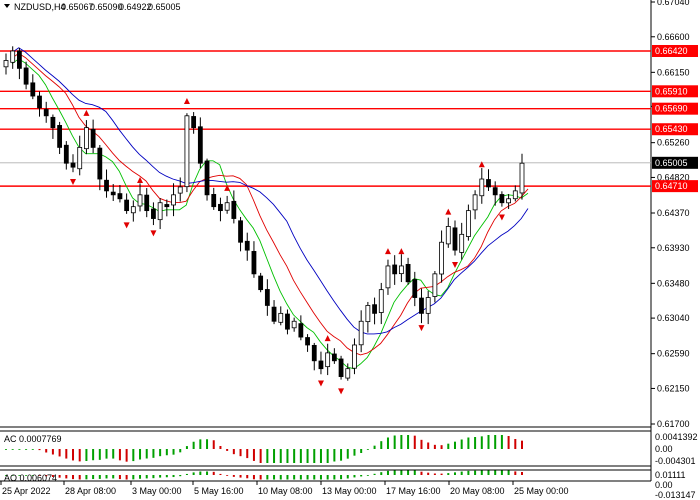  Describe the element at coordinates (671, 163) in the screenshot. I see `current-price-label: 0.65005` at that location.